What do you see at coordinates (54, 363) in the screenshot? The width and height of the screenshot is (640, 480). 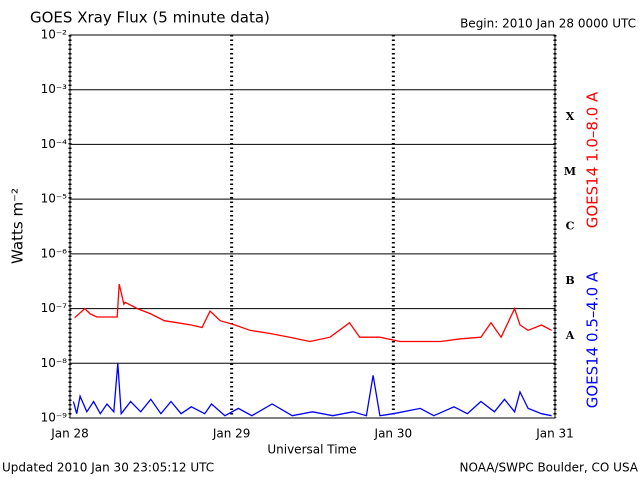 I see `y-tick-label: 10⁻⁸` at bounding box center [54, 363].